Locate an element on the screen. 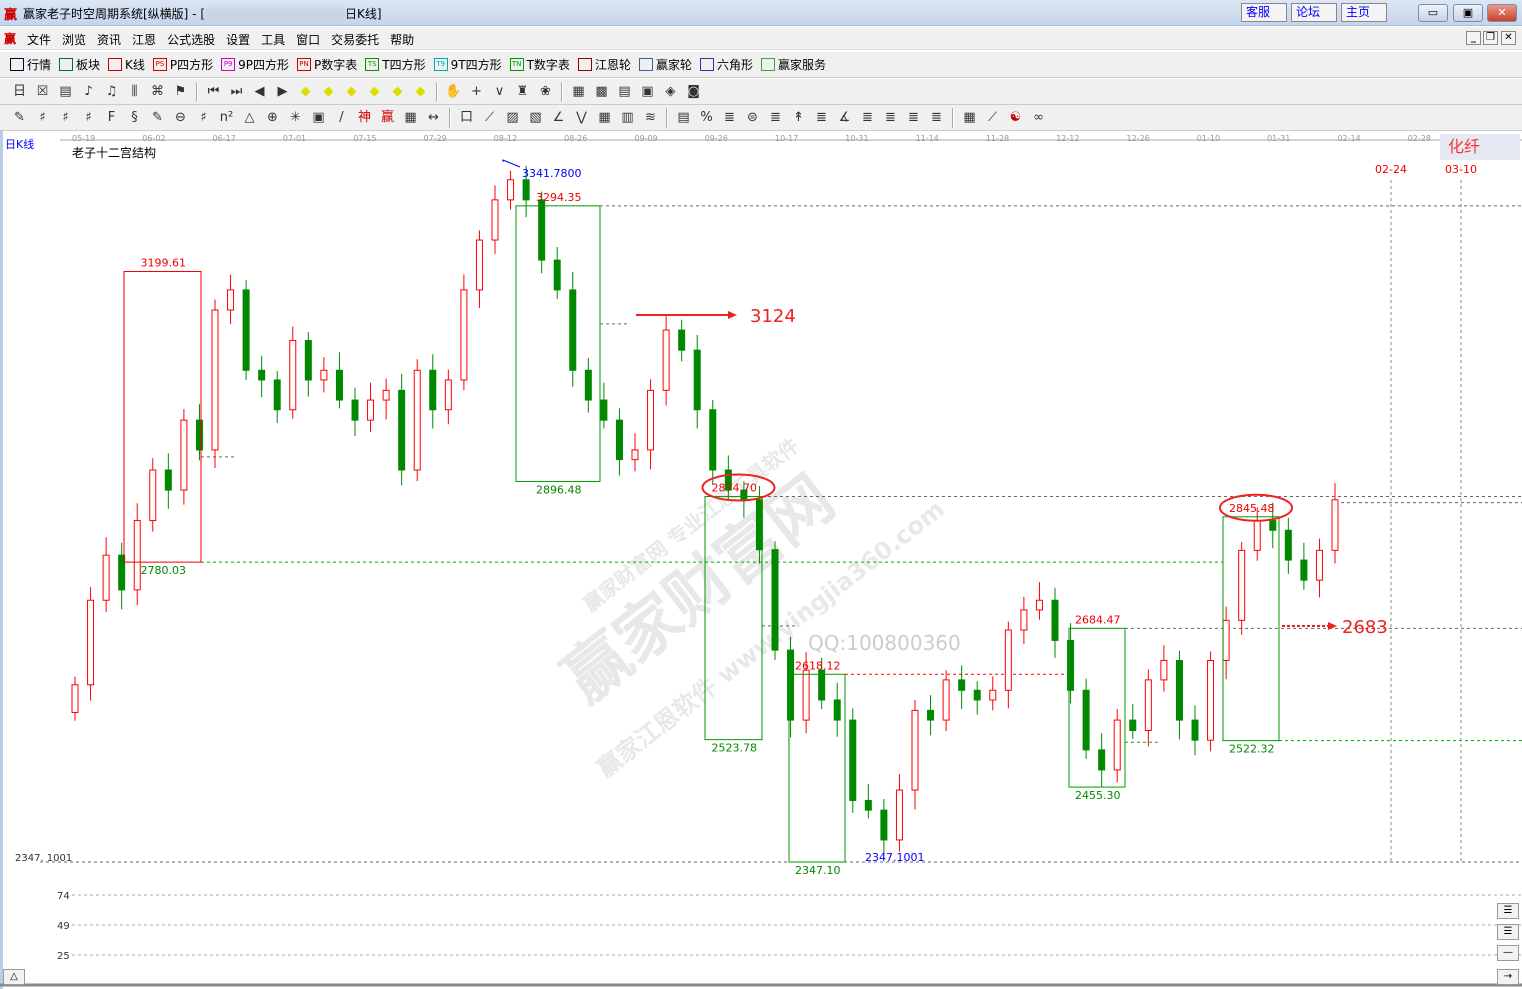 The image size is (1522, 989). menu-item: 江恩 is located at coordinates (144, 40).